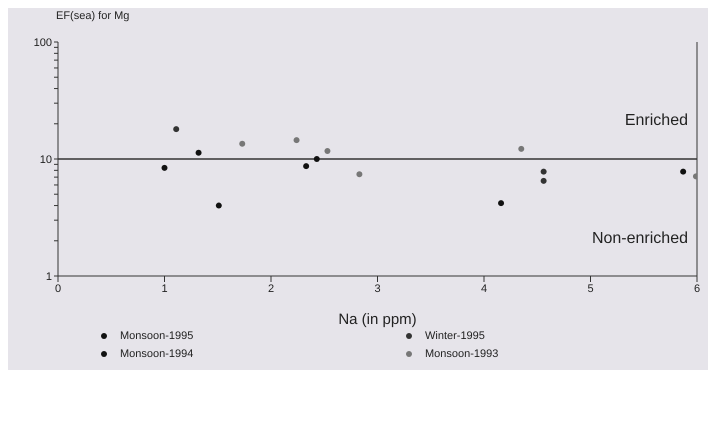 The height and width of the screenshot is (444, 716). What do you see at coordinates (58, 288) in the screenshot?
I see `x-tick-label: 0` at bounding box center [58, 288].